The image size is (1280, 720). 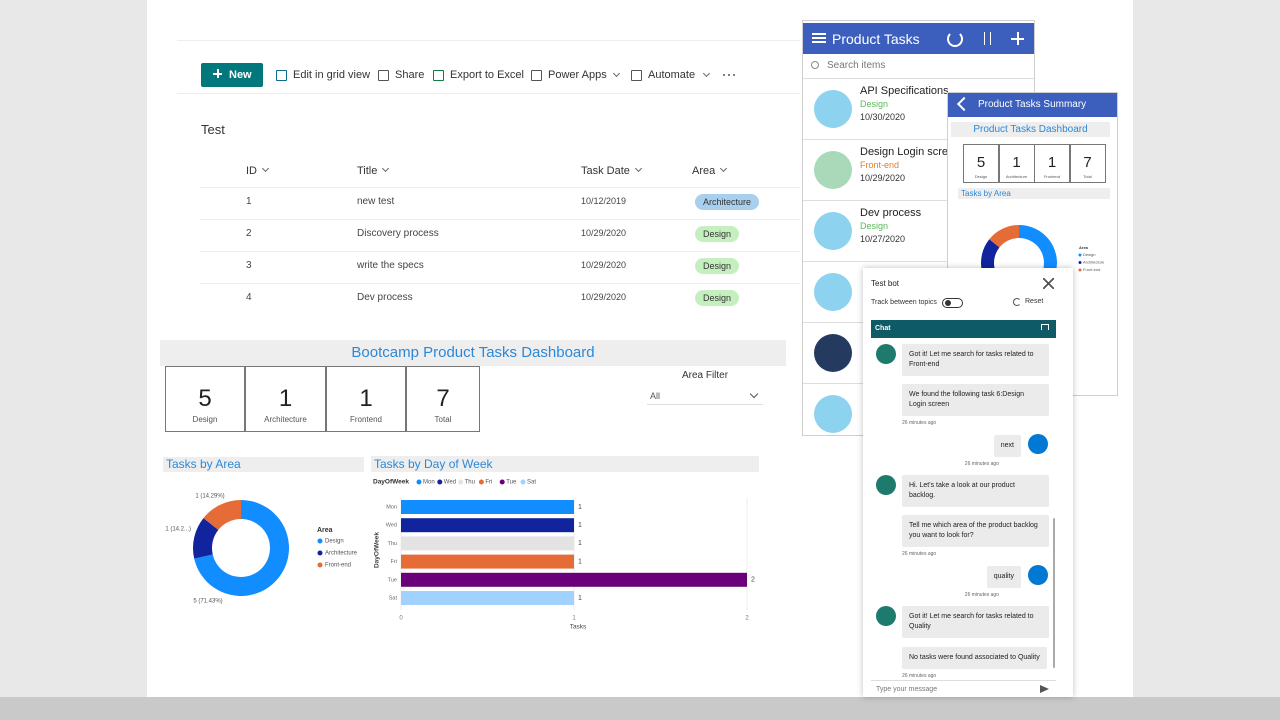 What do you see at coordinates (285, 399) in the screenshot?
I see `kpi-card: 1 Architecture` at bounding box center [285, 399].